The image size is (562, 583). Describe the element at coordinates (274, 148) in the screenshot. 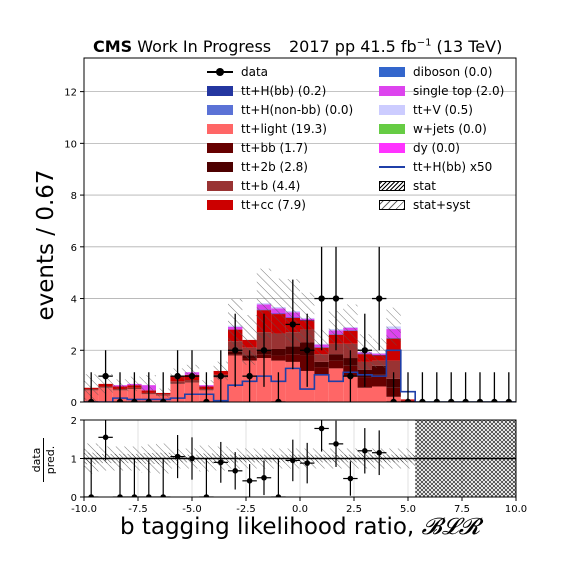

I see `legend-label: tt+bb (1.7)` at that location.